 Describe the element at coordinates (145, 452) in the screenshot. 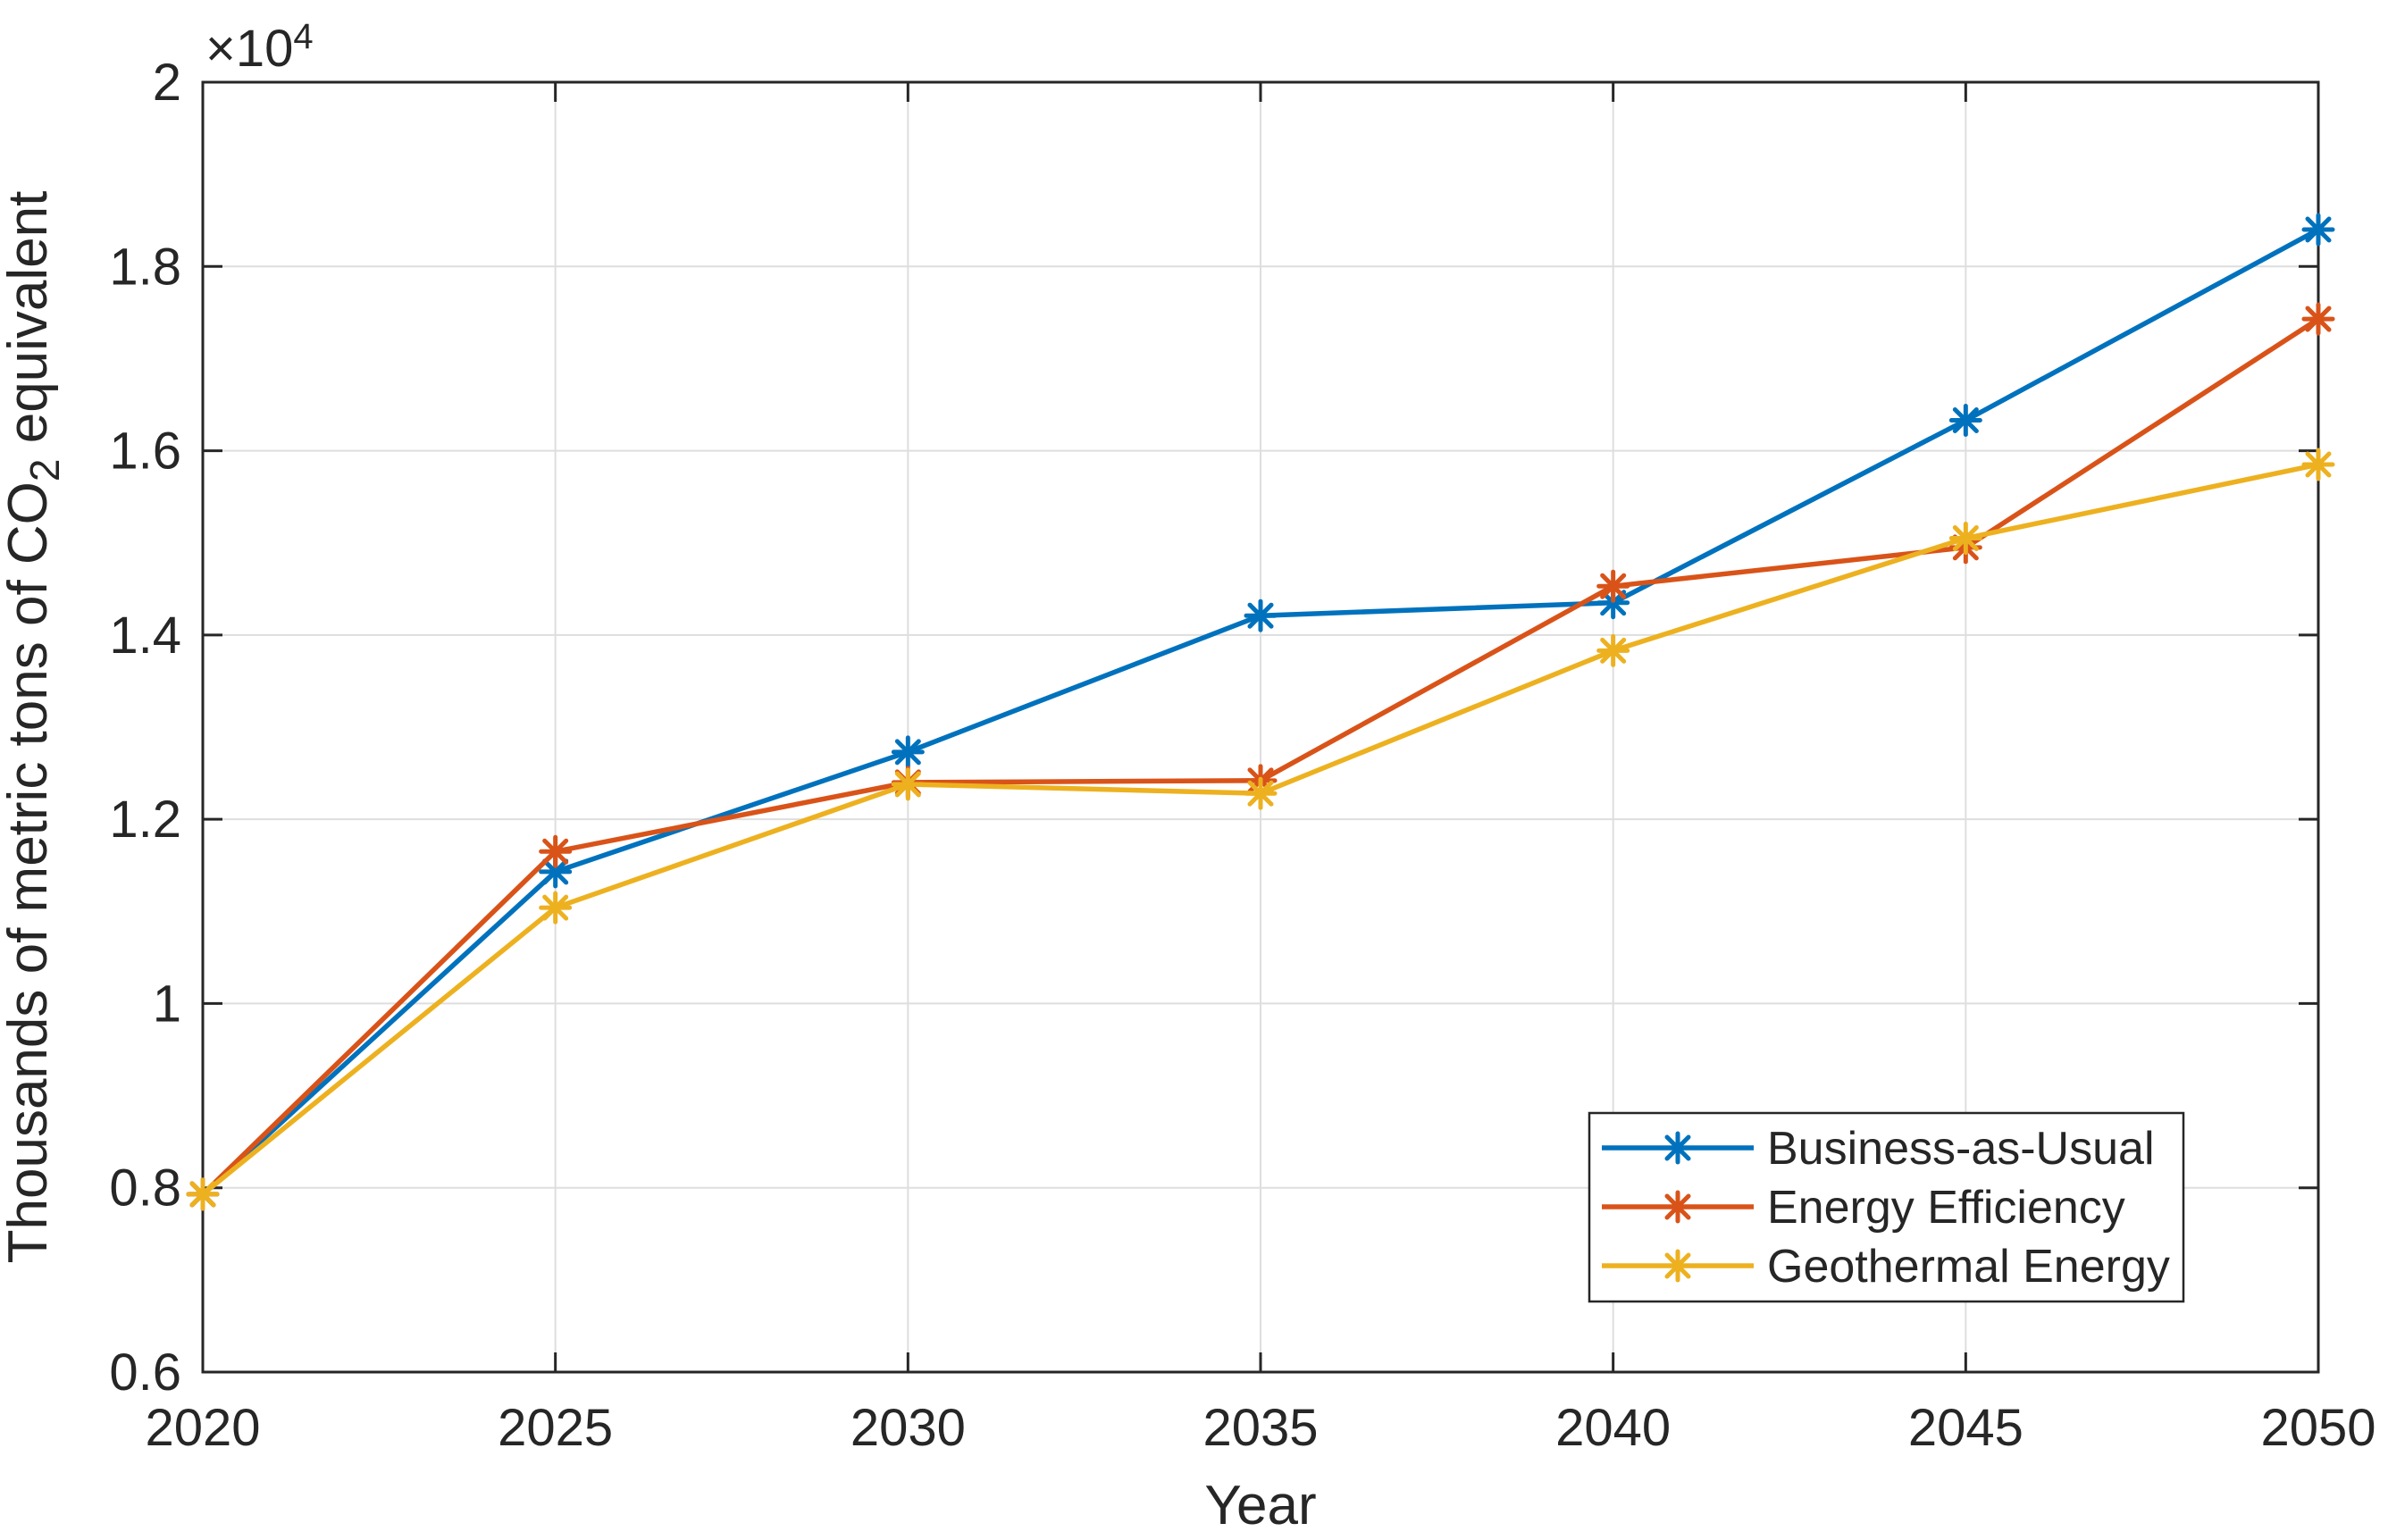

I see `y-tick-label: 1.6` at that location.